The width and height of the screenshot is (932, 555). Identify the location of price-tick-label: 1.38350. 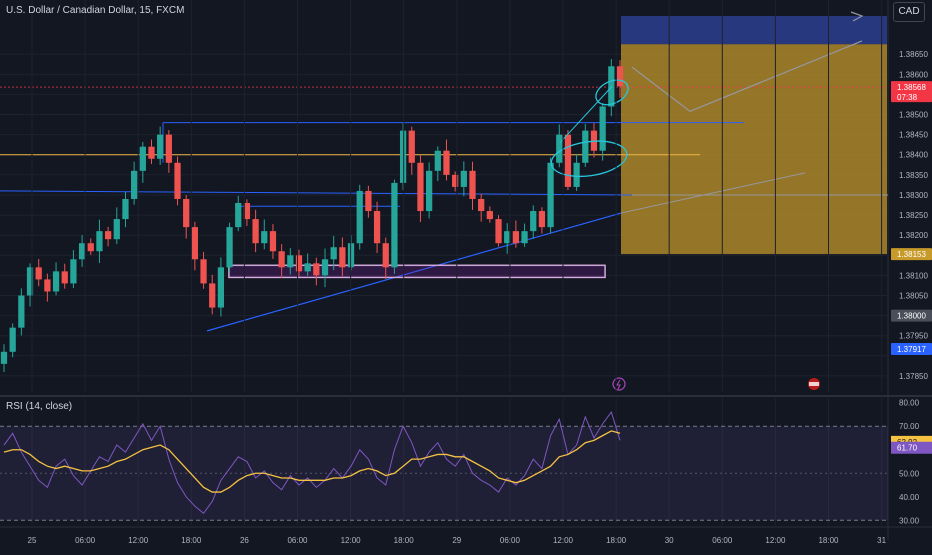
(913, 175).